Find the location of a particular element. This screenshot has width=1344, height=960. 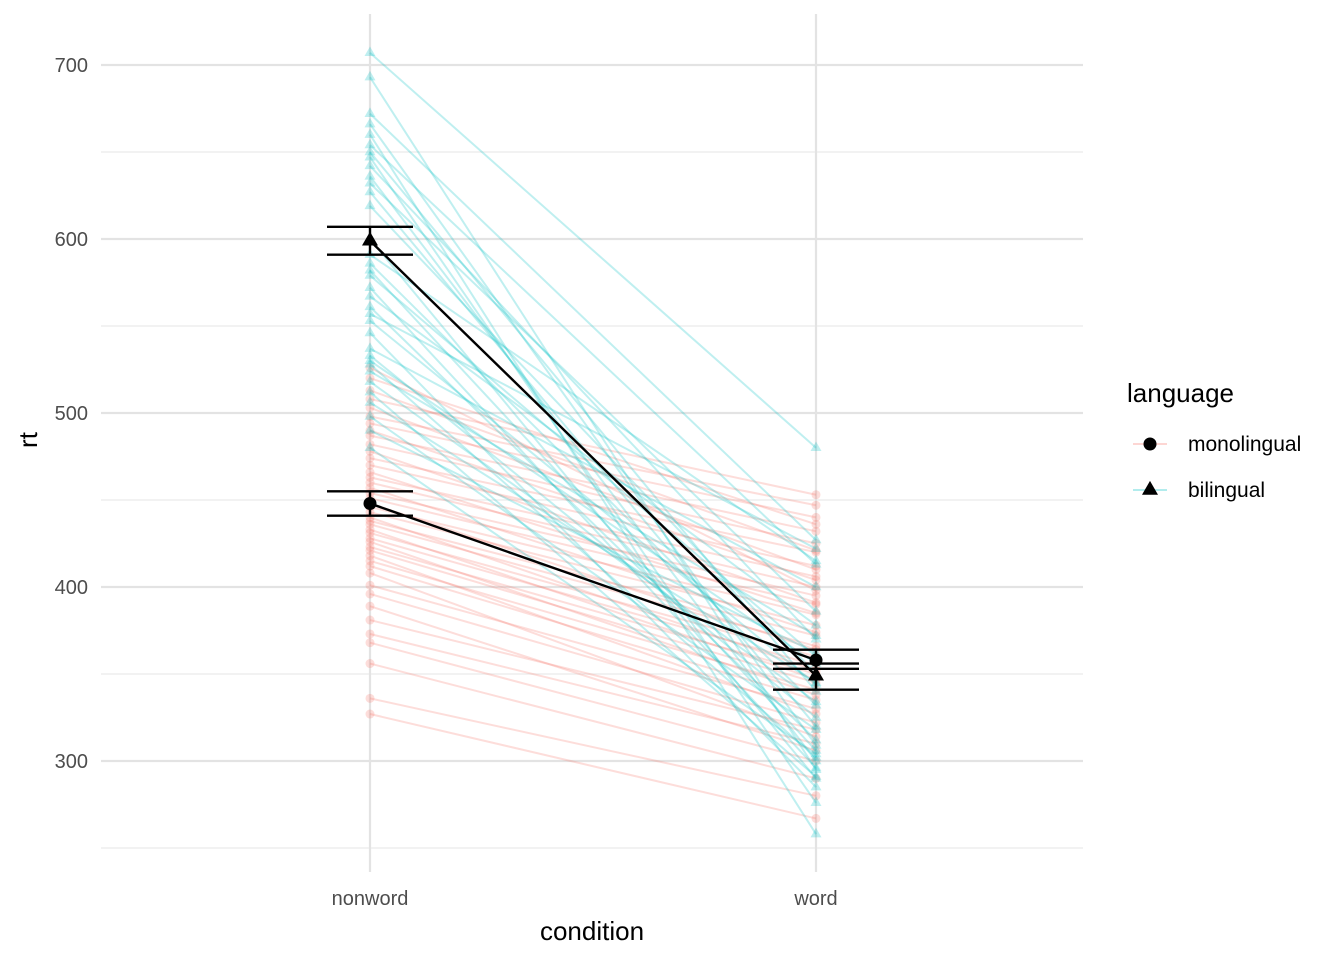

y-tick-label: 500 is located at coordinates (71, 414).